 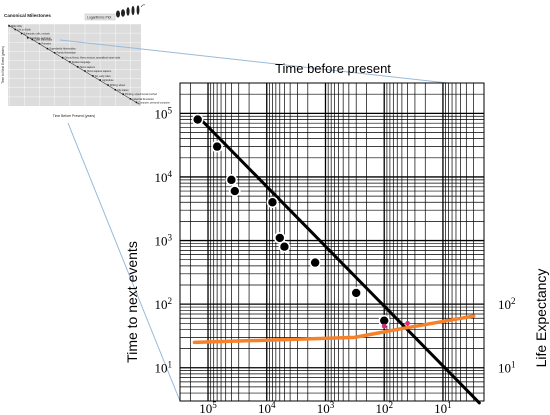 I want to click on inset-x-axis-title: Time Before Present (years), so click(x=74, y=116).